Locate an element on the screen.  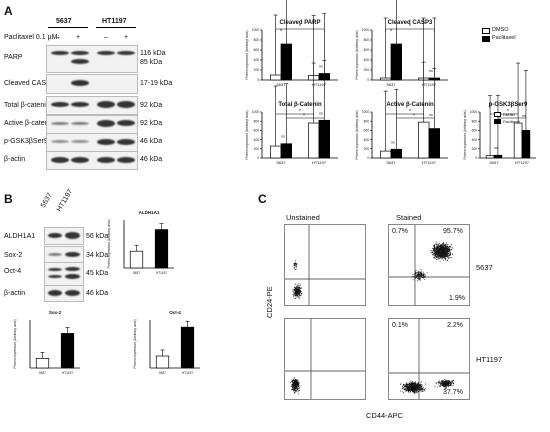
chart-title: Active β-Catenin is located at coordinates (410, 105).